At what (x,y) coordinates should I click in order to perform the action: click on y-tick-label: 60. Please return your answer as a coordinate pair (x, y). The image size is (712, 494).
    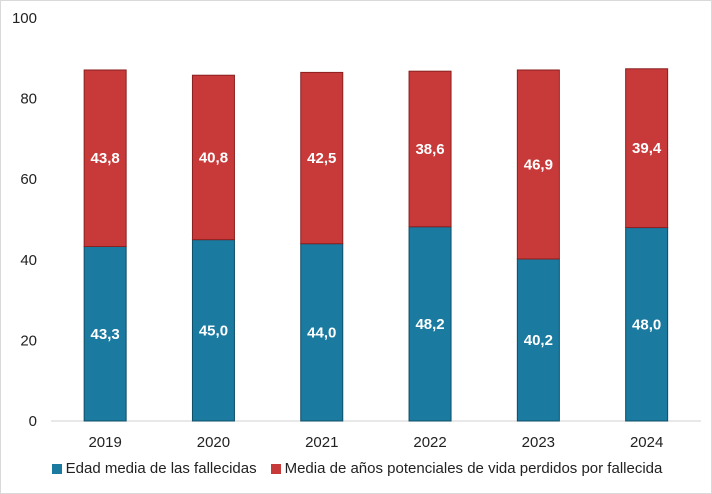
    Looking at the image, I should click on (28, 179).